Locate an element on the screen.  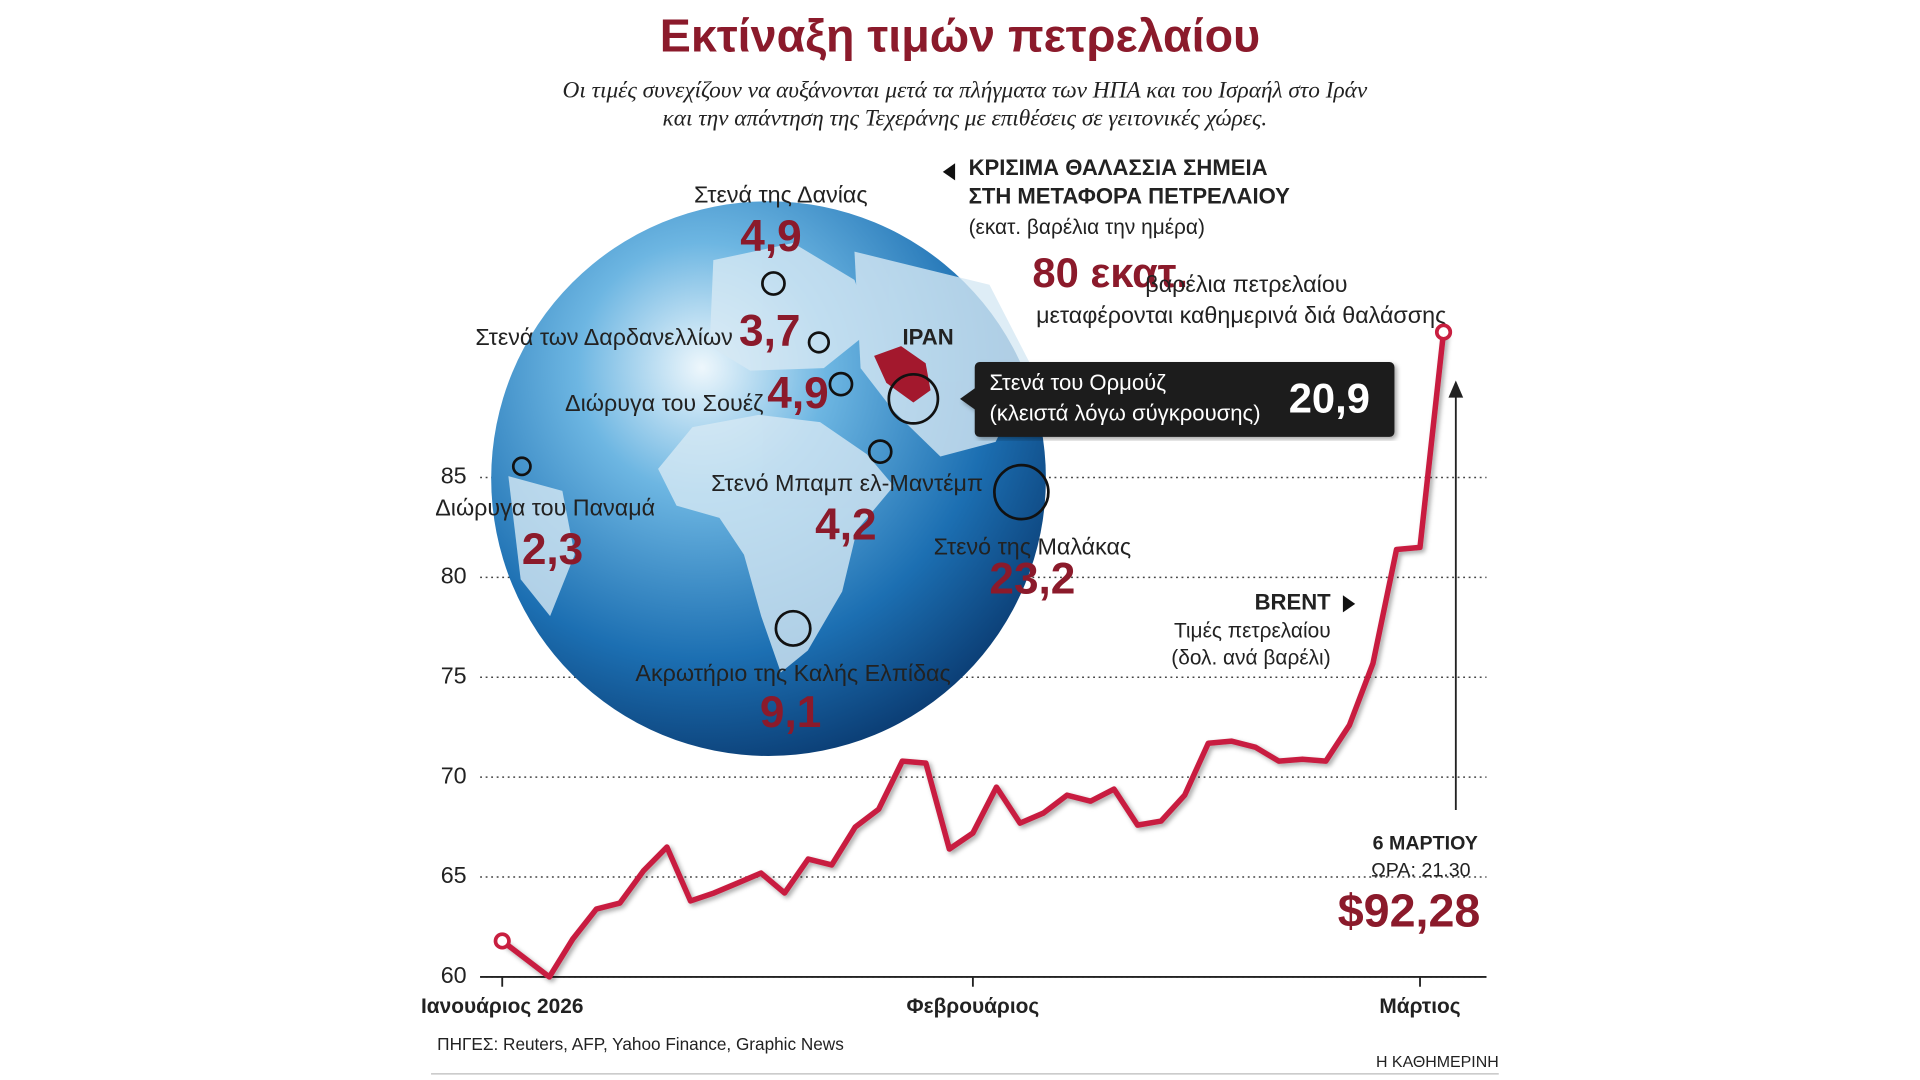
x-tick-label: Ιανουάριος 2026 is located at coordinates (502, 1006).